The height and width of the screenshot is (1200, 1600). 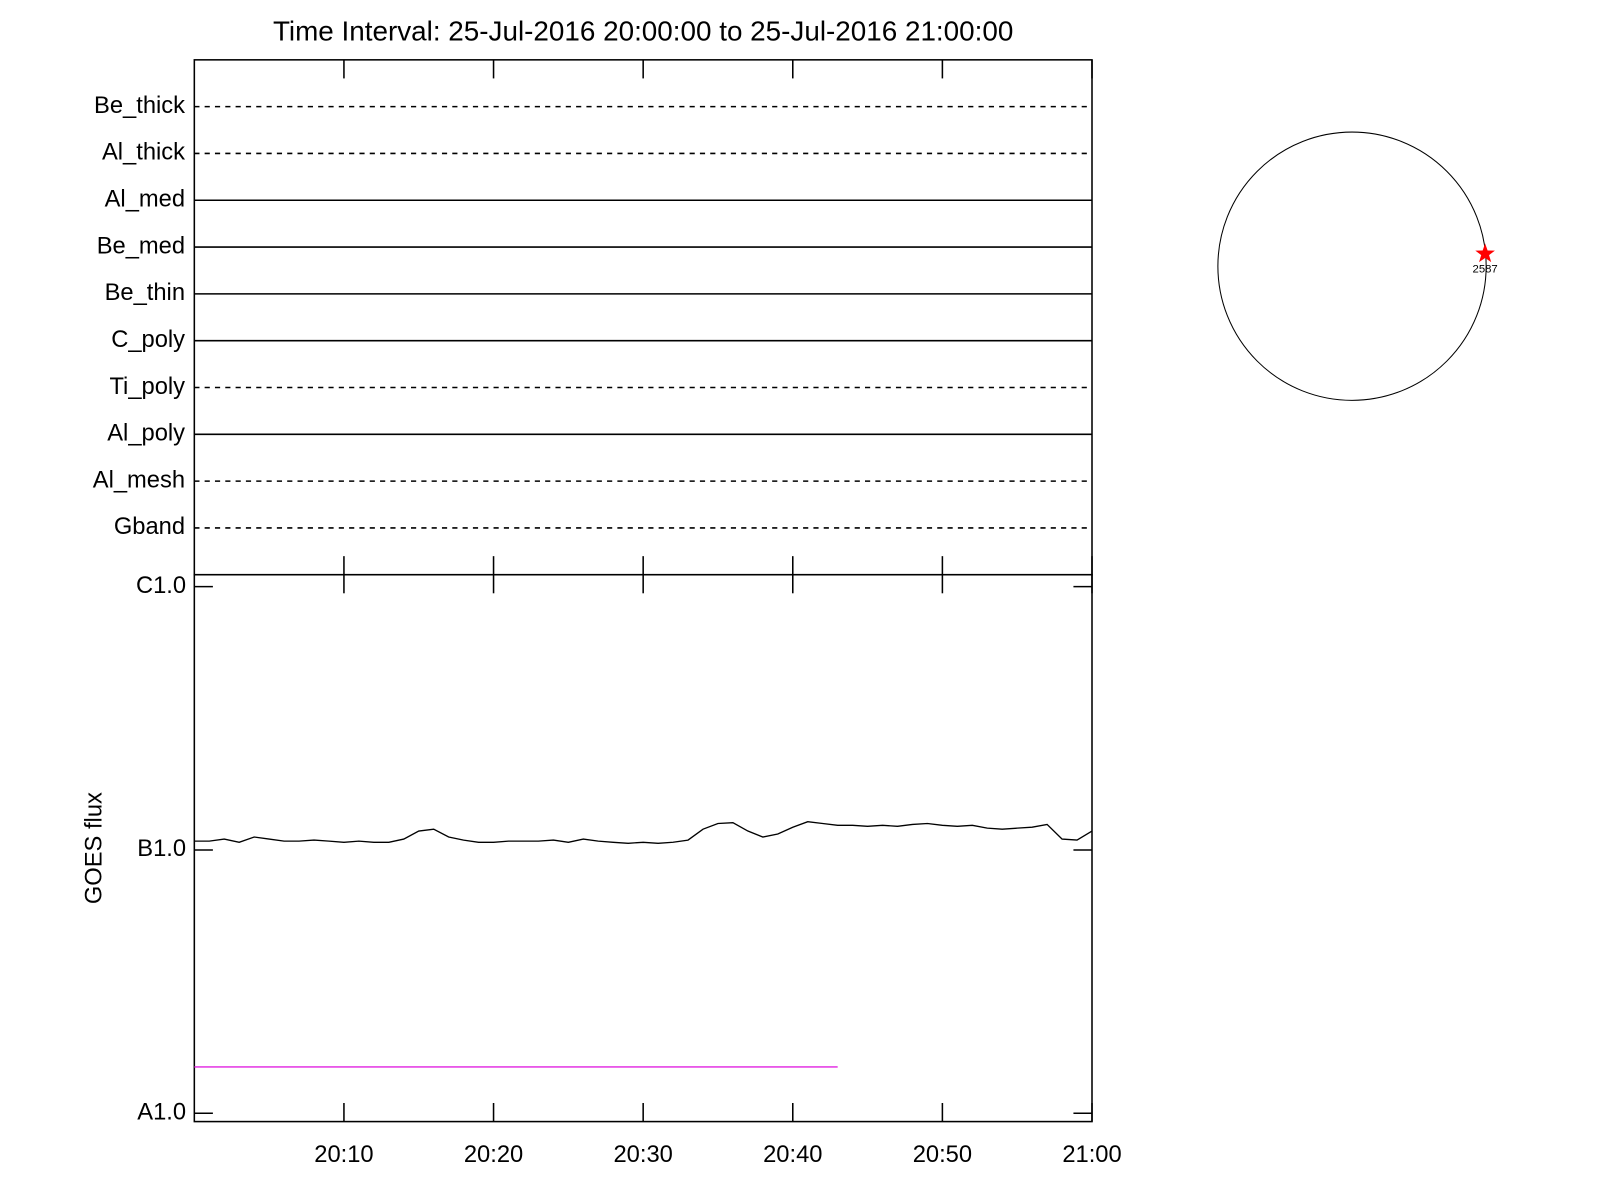 What do you see at coordinates (792, 1155) in the screenshot?
I see `x-tick-label: 20:40` at bounding box center [792, 1155].